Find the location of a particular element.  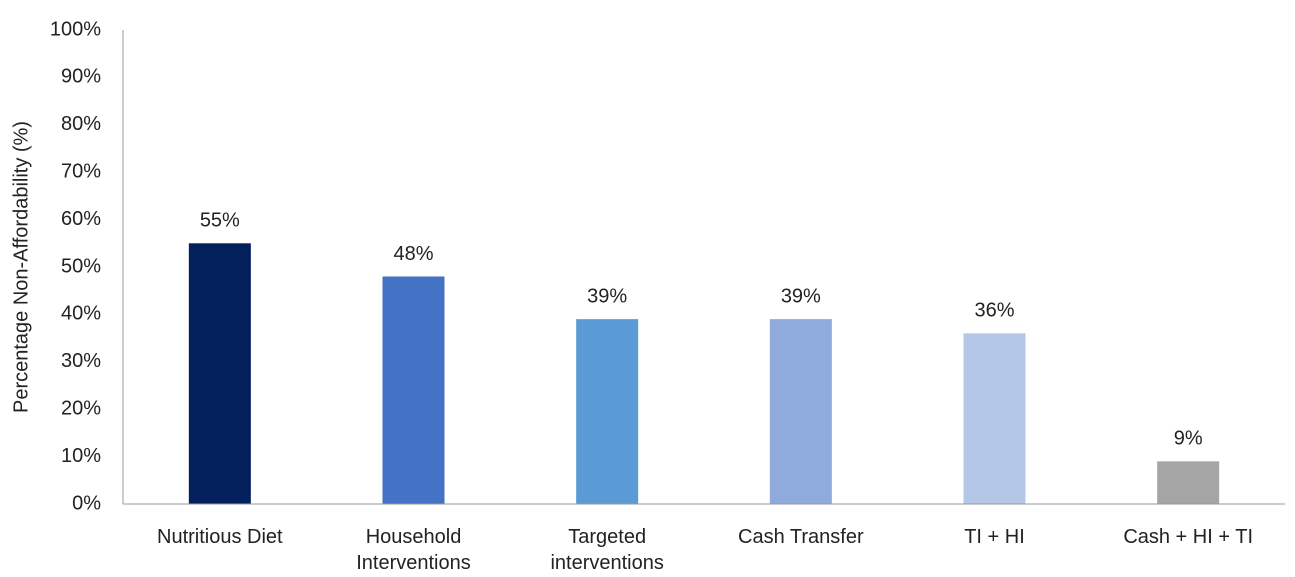

x-tick-label: Cash Transfer is located at coordinates (801, 537).